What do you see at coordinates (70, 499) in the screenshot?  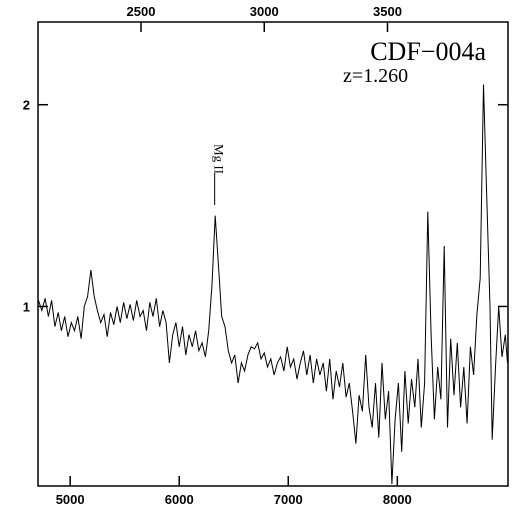 I see `x-tick-label: 5000` at bounding box center [70, 499].